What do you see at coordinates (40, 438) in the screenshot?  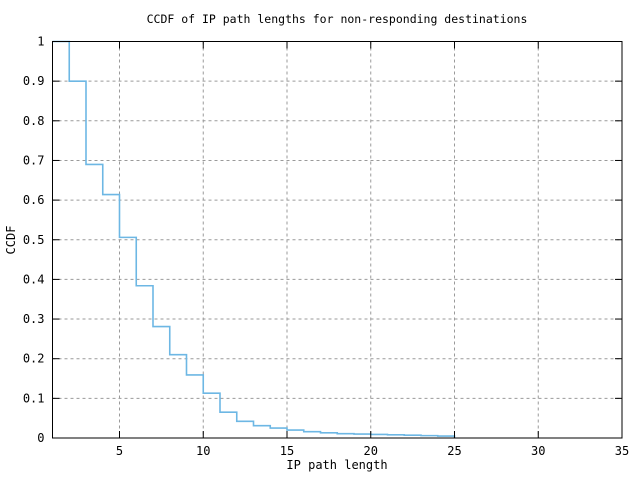 I see `y-tick-label: 0` at bounding box center [40, 438].